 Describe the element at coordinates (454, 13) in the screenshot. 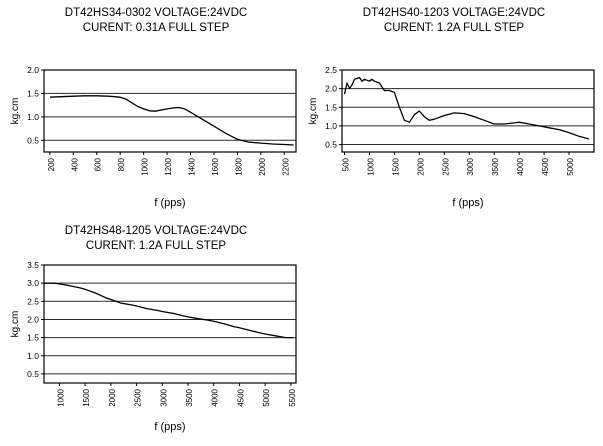

I see `chart-title: DT42HS40-1203 VOLTAGE:24VDC` at that location.